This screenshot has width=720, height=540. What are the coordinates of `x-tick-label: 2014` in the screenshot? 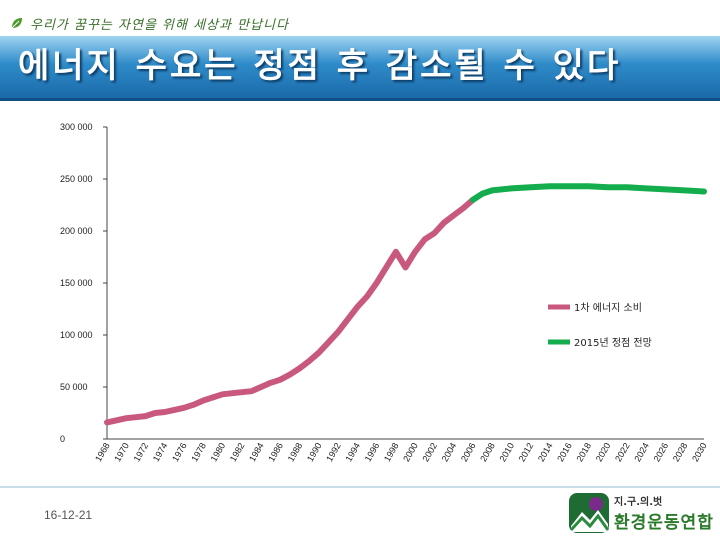 It's located at (545, 452).